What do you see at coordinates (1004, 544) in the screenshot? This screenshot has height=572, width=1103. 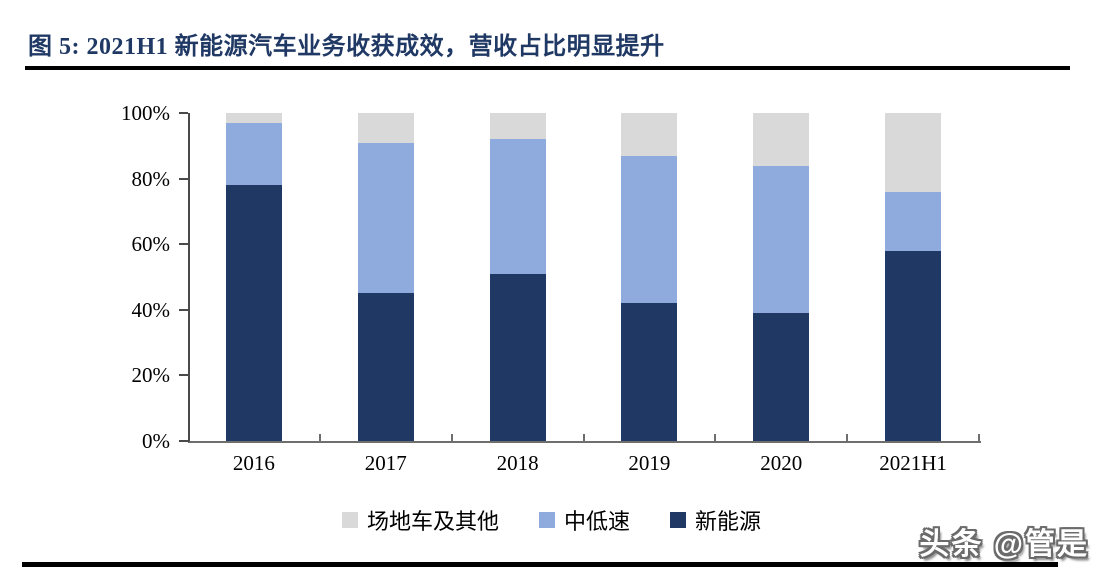 I see `watermark: 头条 @管是` at bounding box center [1004, 544].